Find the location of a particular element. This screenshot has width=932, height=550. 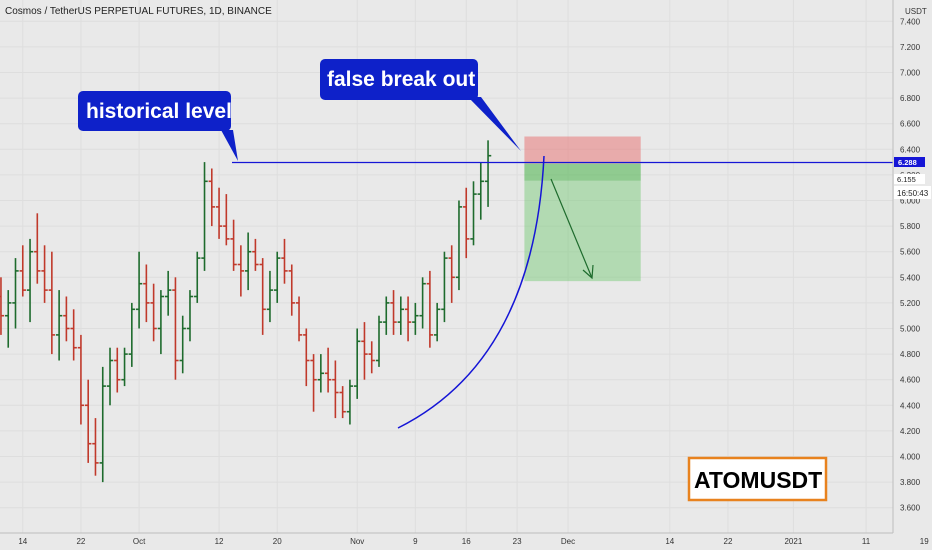

ticker-label: ATOMUSDT is located at coordinates (758, 480).